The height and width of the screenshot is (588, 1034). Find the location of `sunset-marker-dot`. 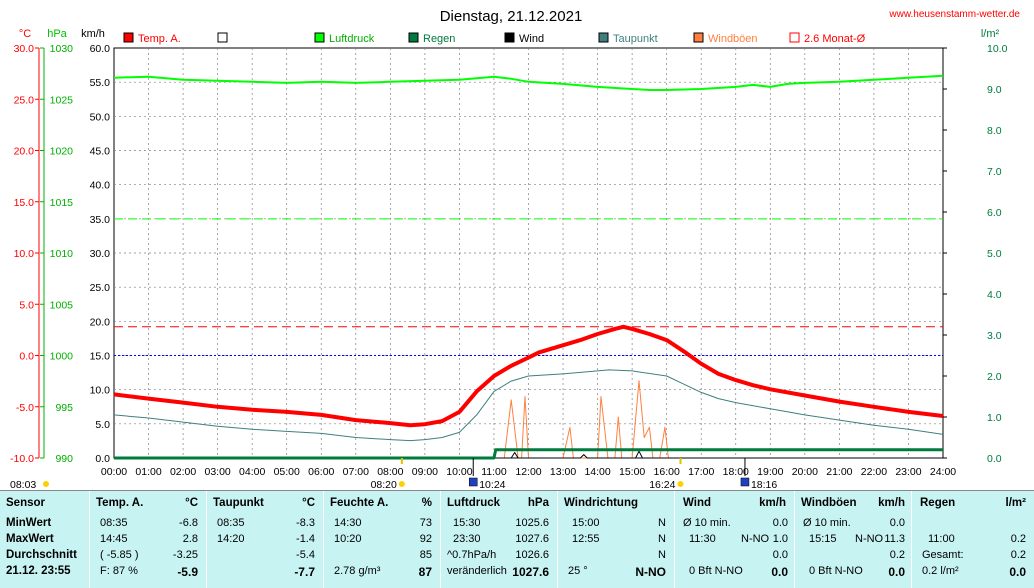

sunset-marker-dot is located at coordinates (680, 484).